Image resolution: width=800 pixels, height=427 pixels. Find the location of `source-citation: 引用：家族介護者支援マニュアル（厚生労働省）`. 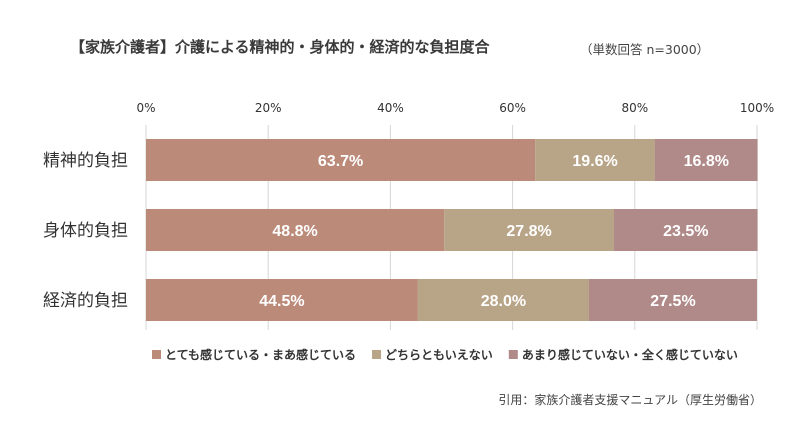

source-citation: 引用：家族介護者支援マニュアル（厚生労働省） is located at coordinates (630, 400).